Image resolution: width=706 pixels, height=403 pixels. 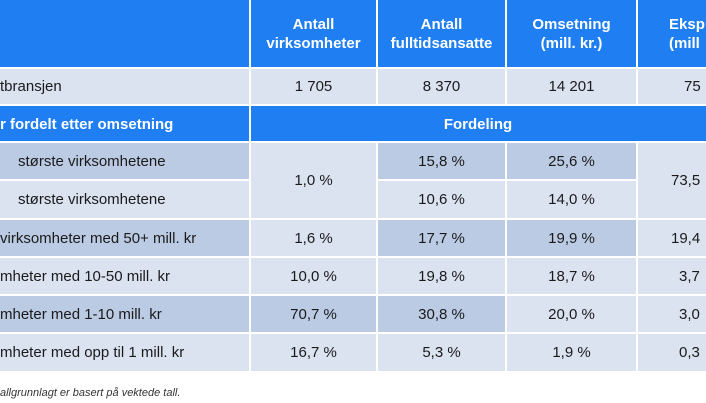 What do you see at coordinates (671, 238) in the screenshot?
I see `row-eksport: 19,4` at bounding box center [671, 238].